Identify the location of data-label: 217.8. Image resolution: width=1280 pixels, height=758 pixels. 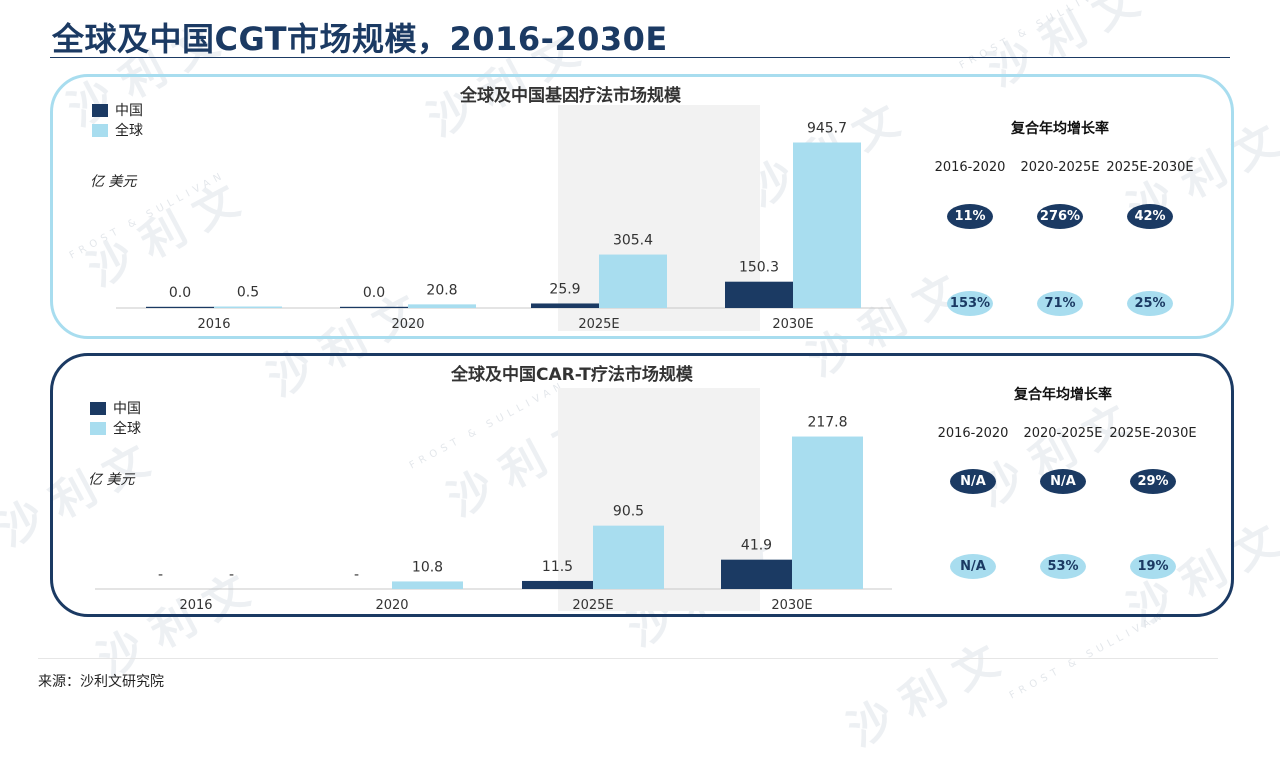
(827, 423).